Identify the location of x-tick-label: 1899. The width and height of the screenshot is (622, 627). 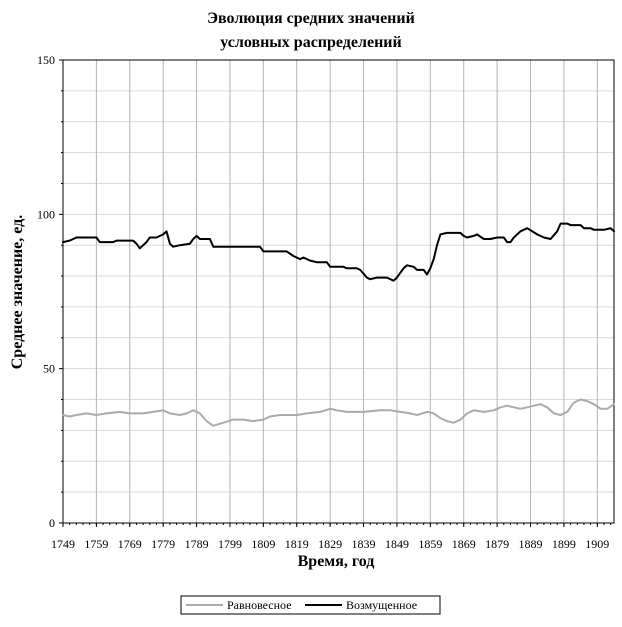
(564, 544).